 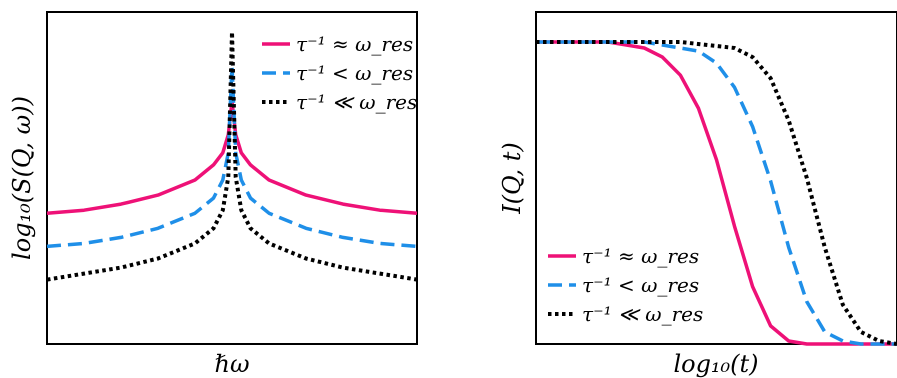 I want to click on left-y-axis-label: log₁₀(S(Q, ω)), so click(x=22, y=178).